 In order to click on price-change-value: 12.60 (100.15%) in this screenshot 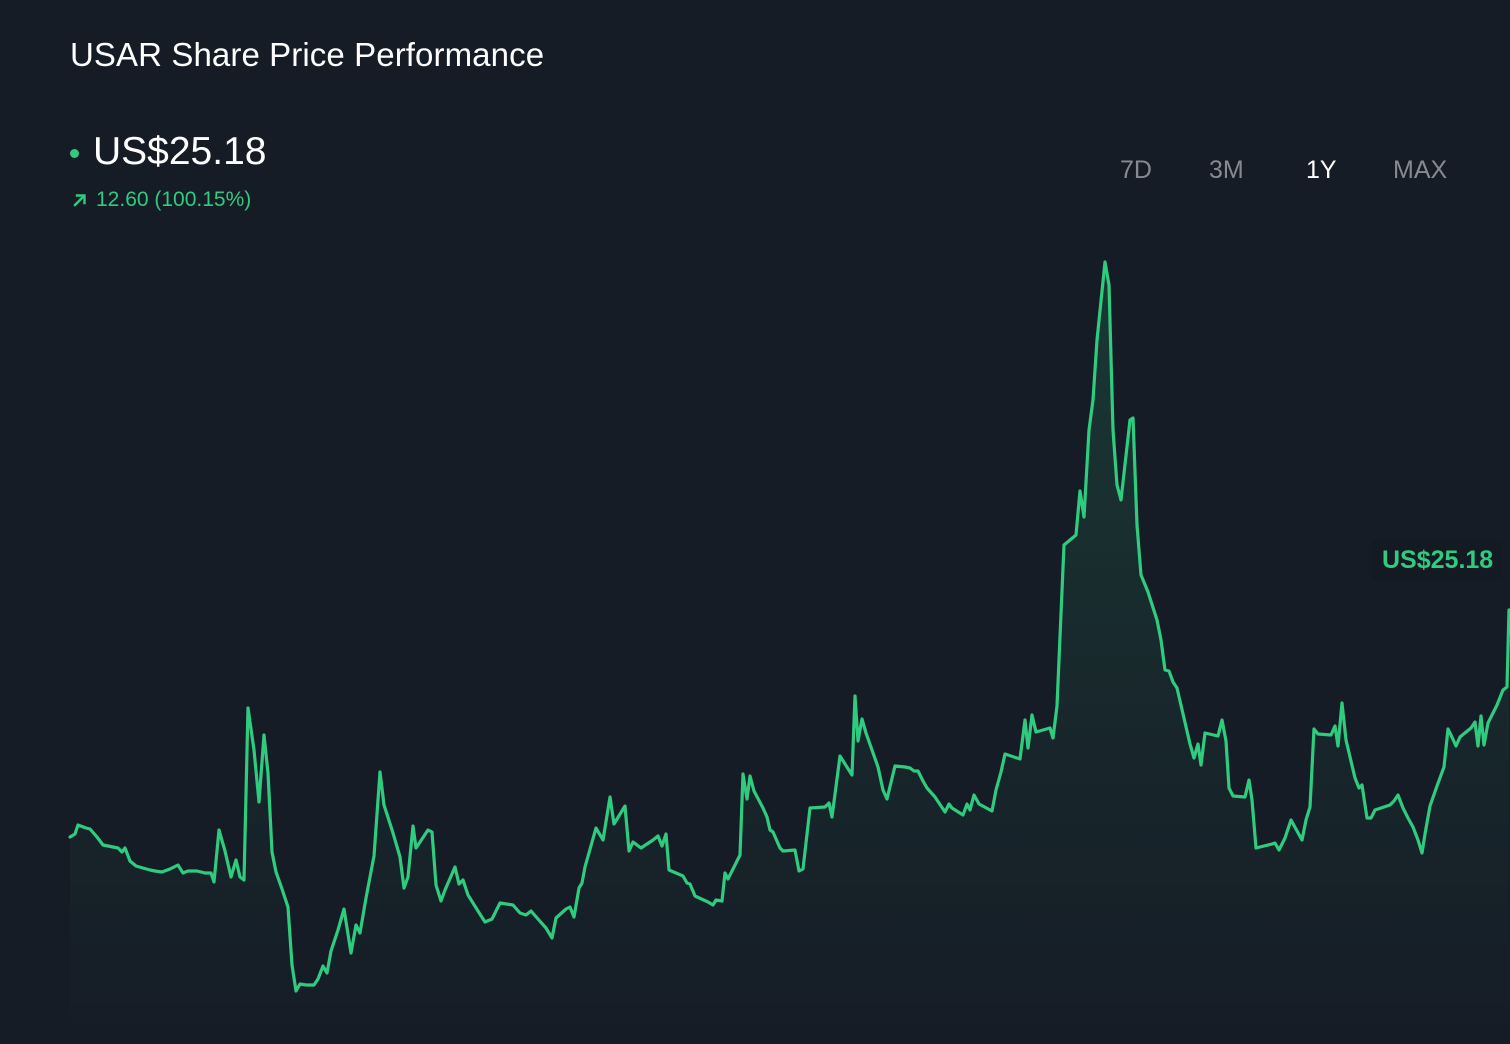, I will do `click(174, 199)`.